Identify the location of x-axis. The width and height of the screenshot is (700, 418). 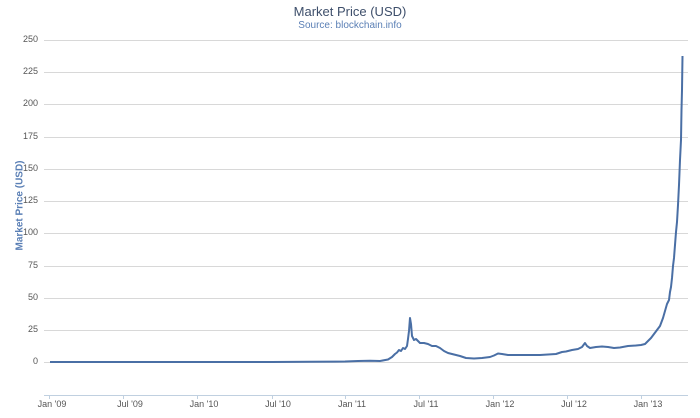
(366, 397).